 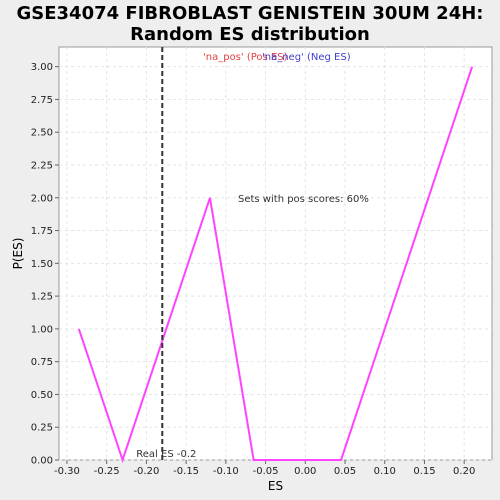 What do you see at coordinates (186, 471) in the screenshot?
I see `x-tick-label: -0.15` at bounding box center [186, 471].